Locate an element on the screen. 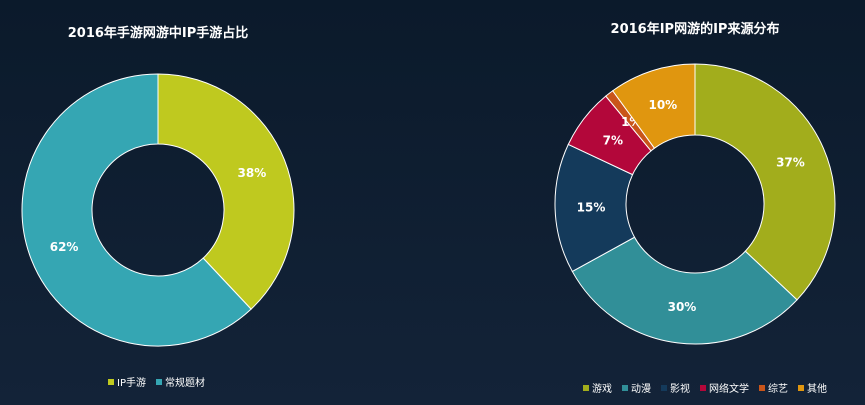 The width and height of the screenshot is (865, 405). chart1-legend-item-1: 常规题材 is located at coordinates (180, 381).